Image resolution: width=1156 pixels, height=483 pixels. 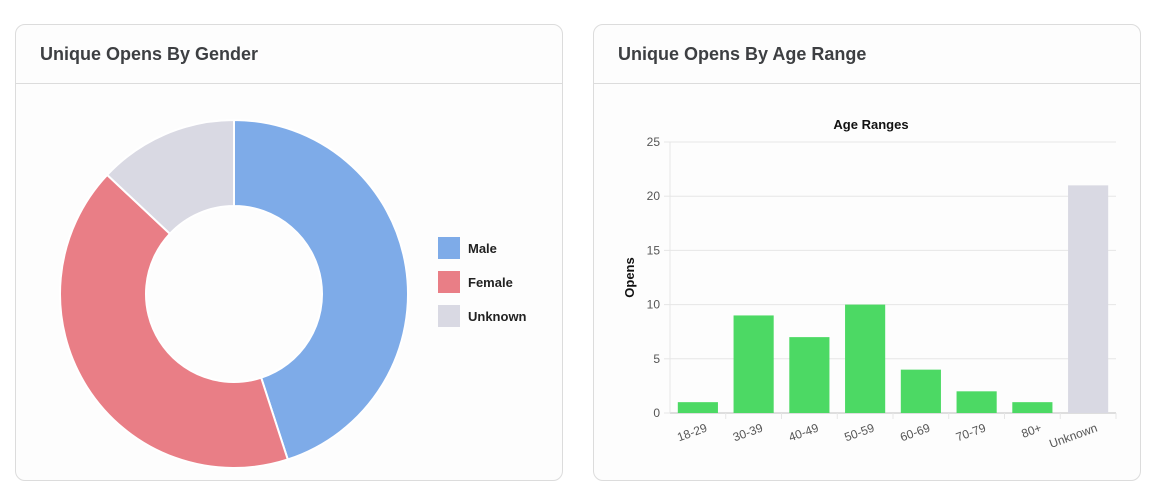 What do you see at coordinates (804, 433) in the screenshot?
I see `x-tick-label: 40-49` at bounding box center [804, 433].